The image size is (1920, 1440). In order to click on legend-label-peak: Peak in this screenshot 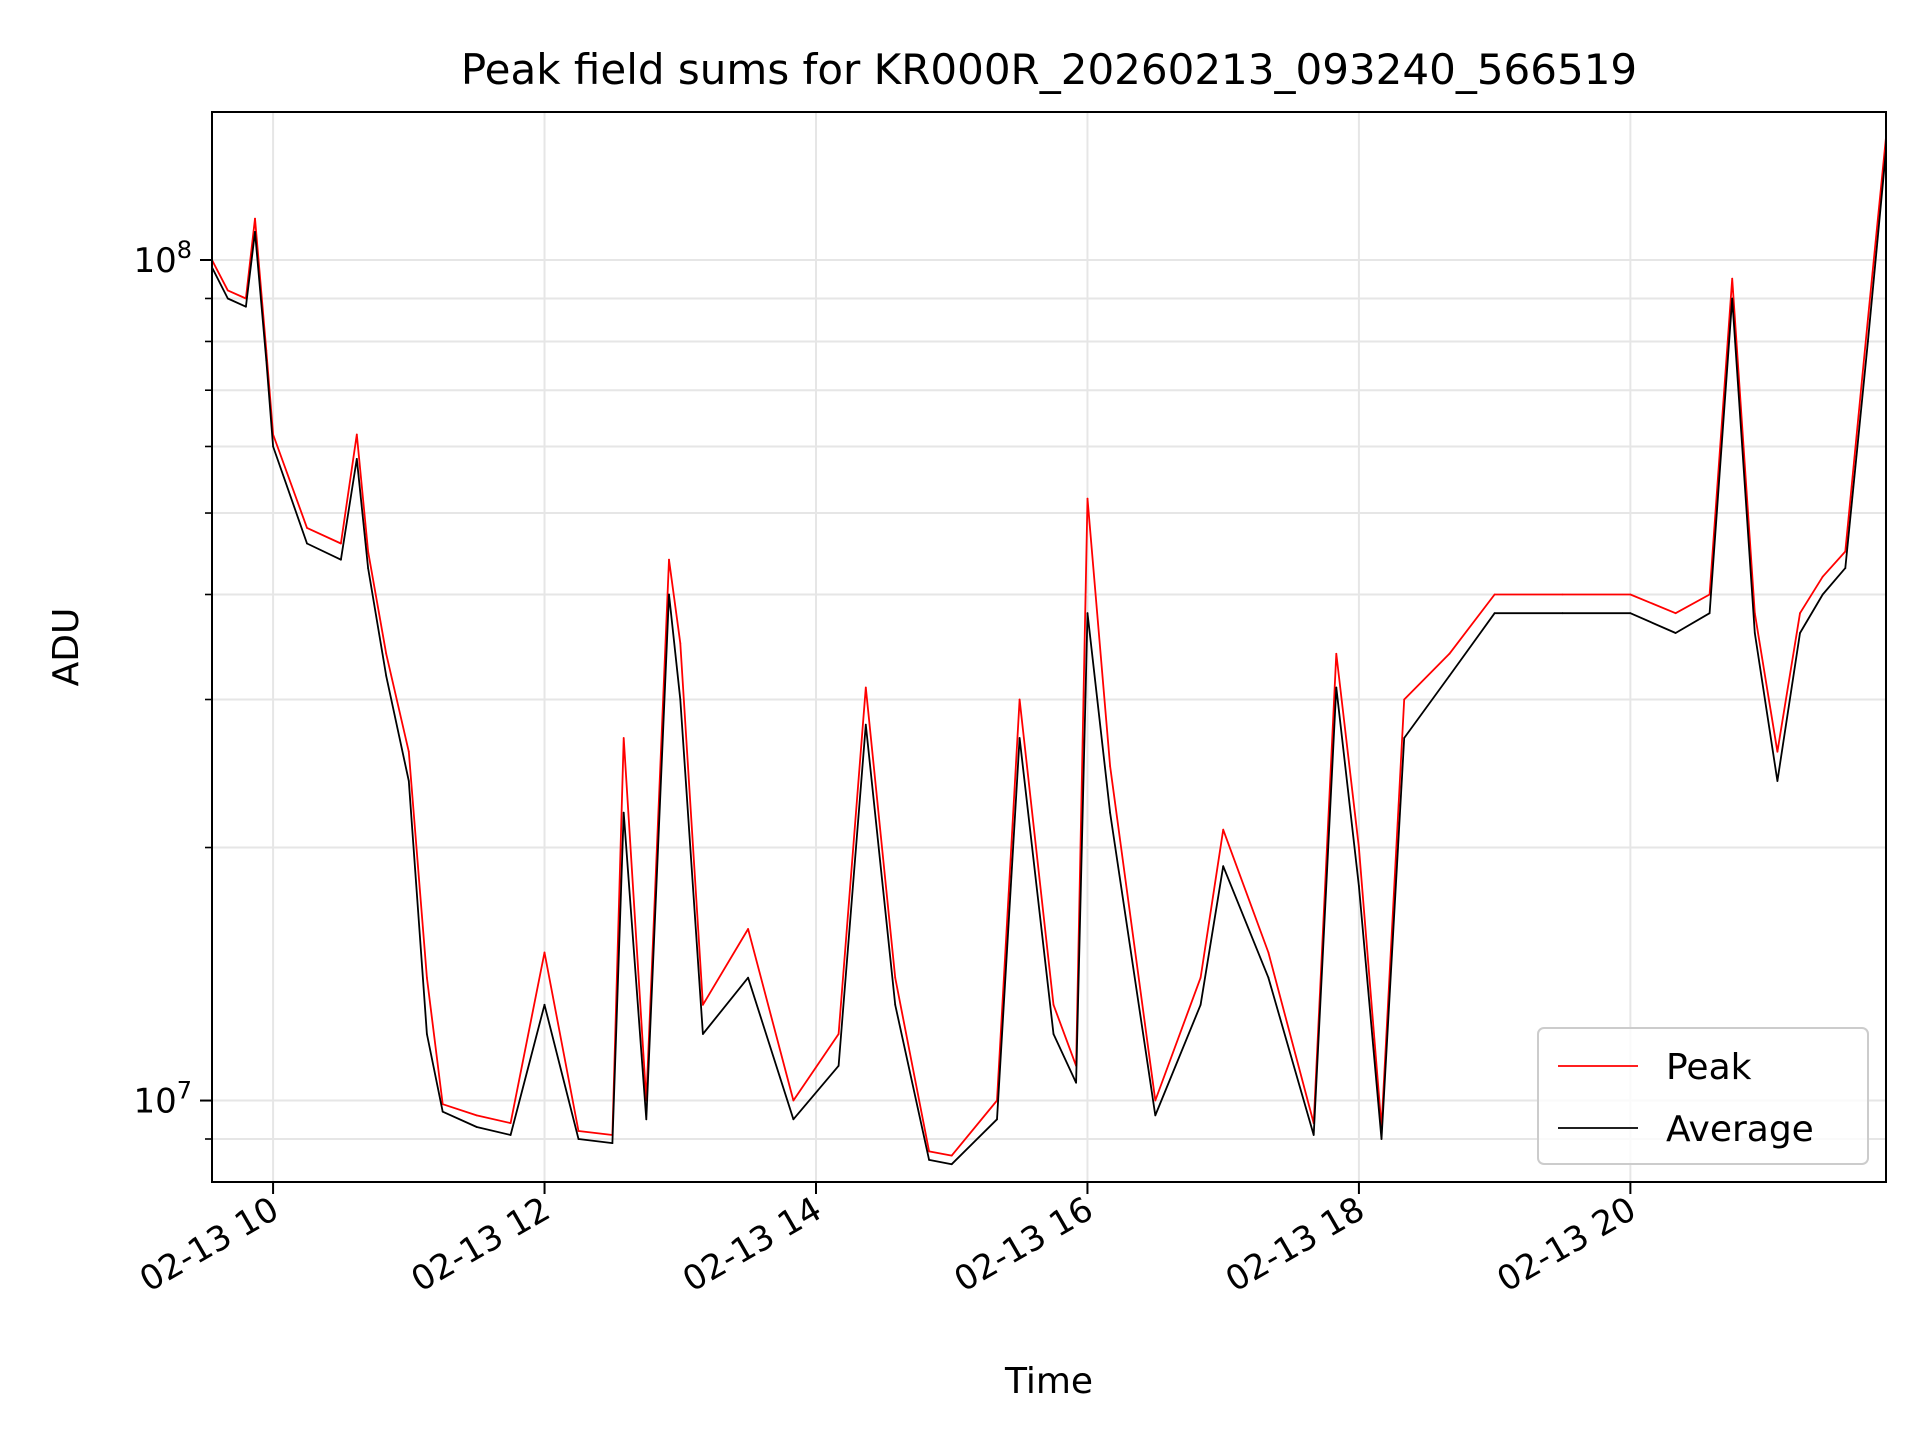, I will do `click(1709, 1067)`.